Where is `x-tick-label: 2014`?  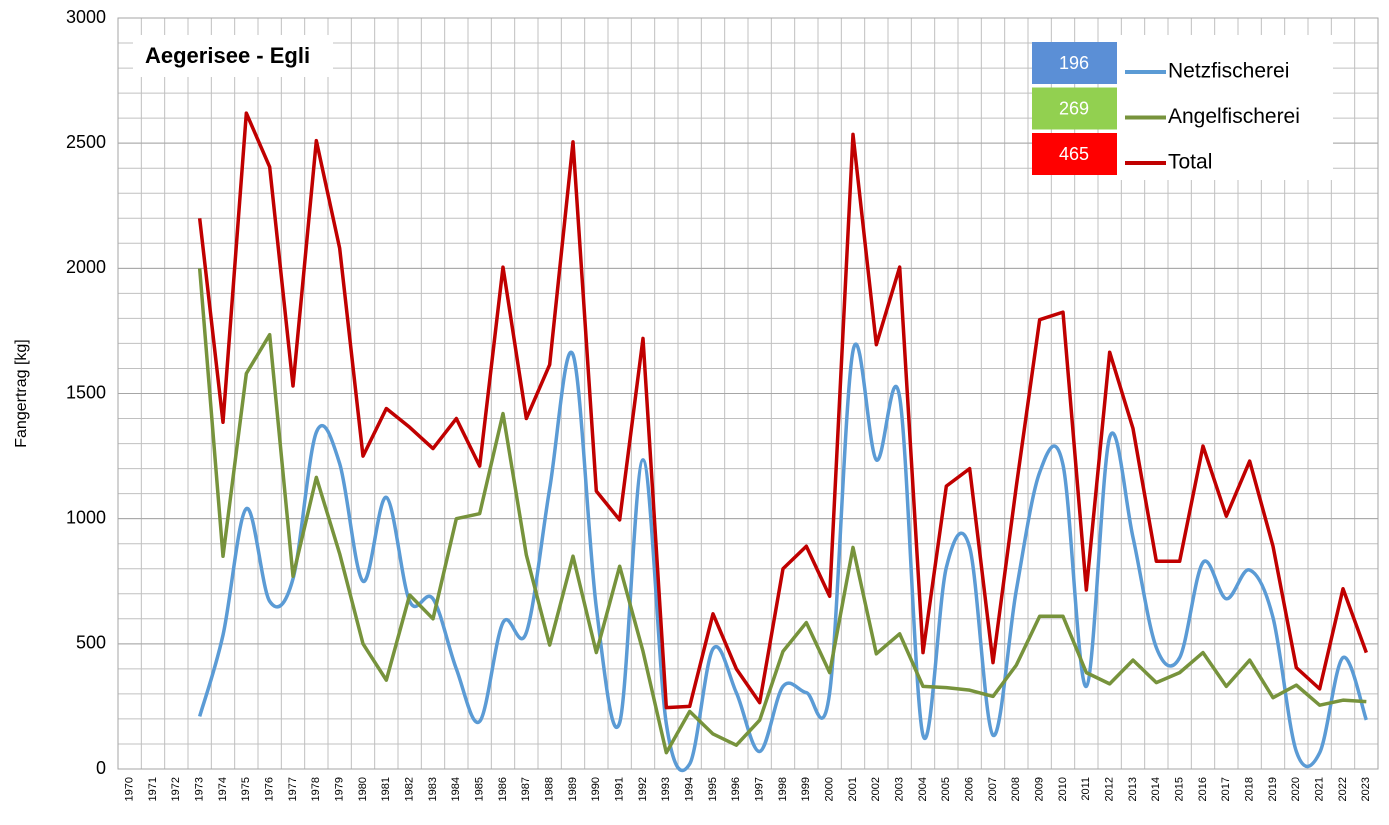
x-tick-label: 2014 is located at coordinates (1156, 789).